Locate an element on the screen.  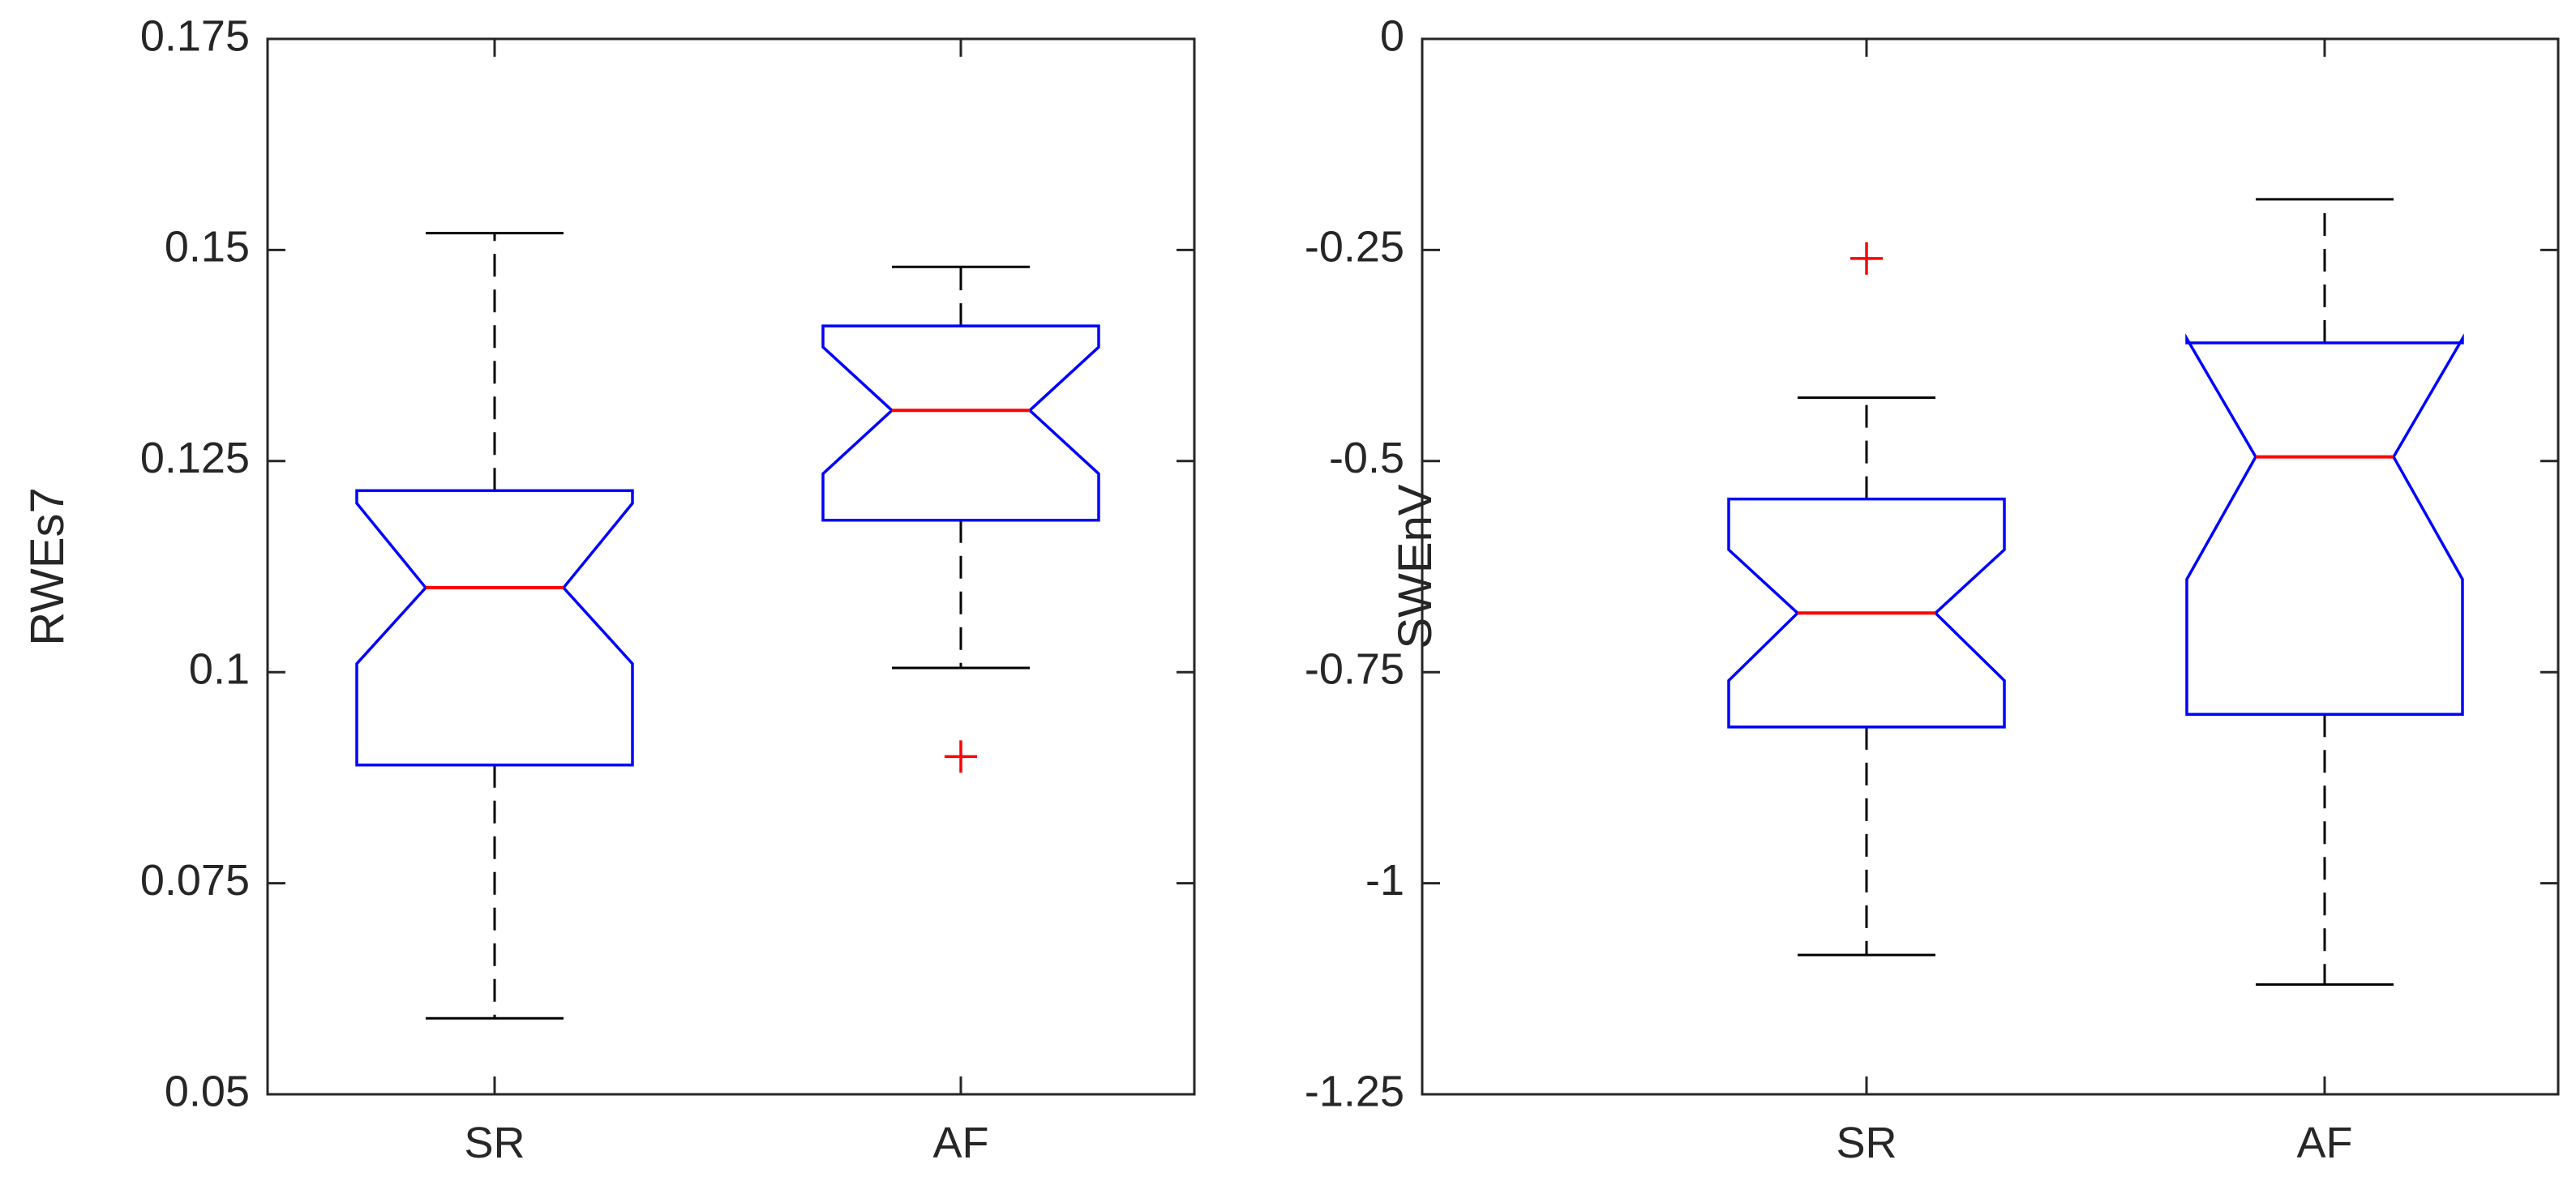
y-tick-label: 0.175 is located at coordinates (195, 35).